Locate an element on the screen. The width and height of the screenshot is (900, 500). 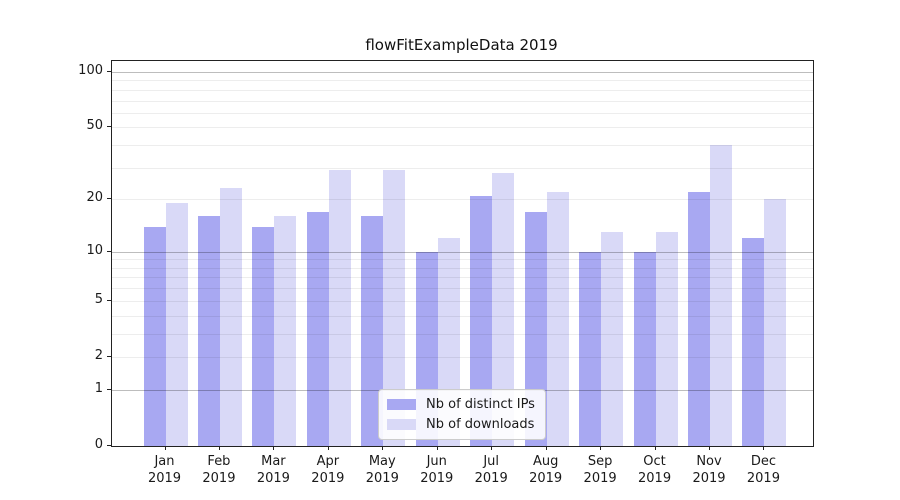
bar-dec-downloads is located at coordinates (775, 322).